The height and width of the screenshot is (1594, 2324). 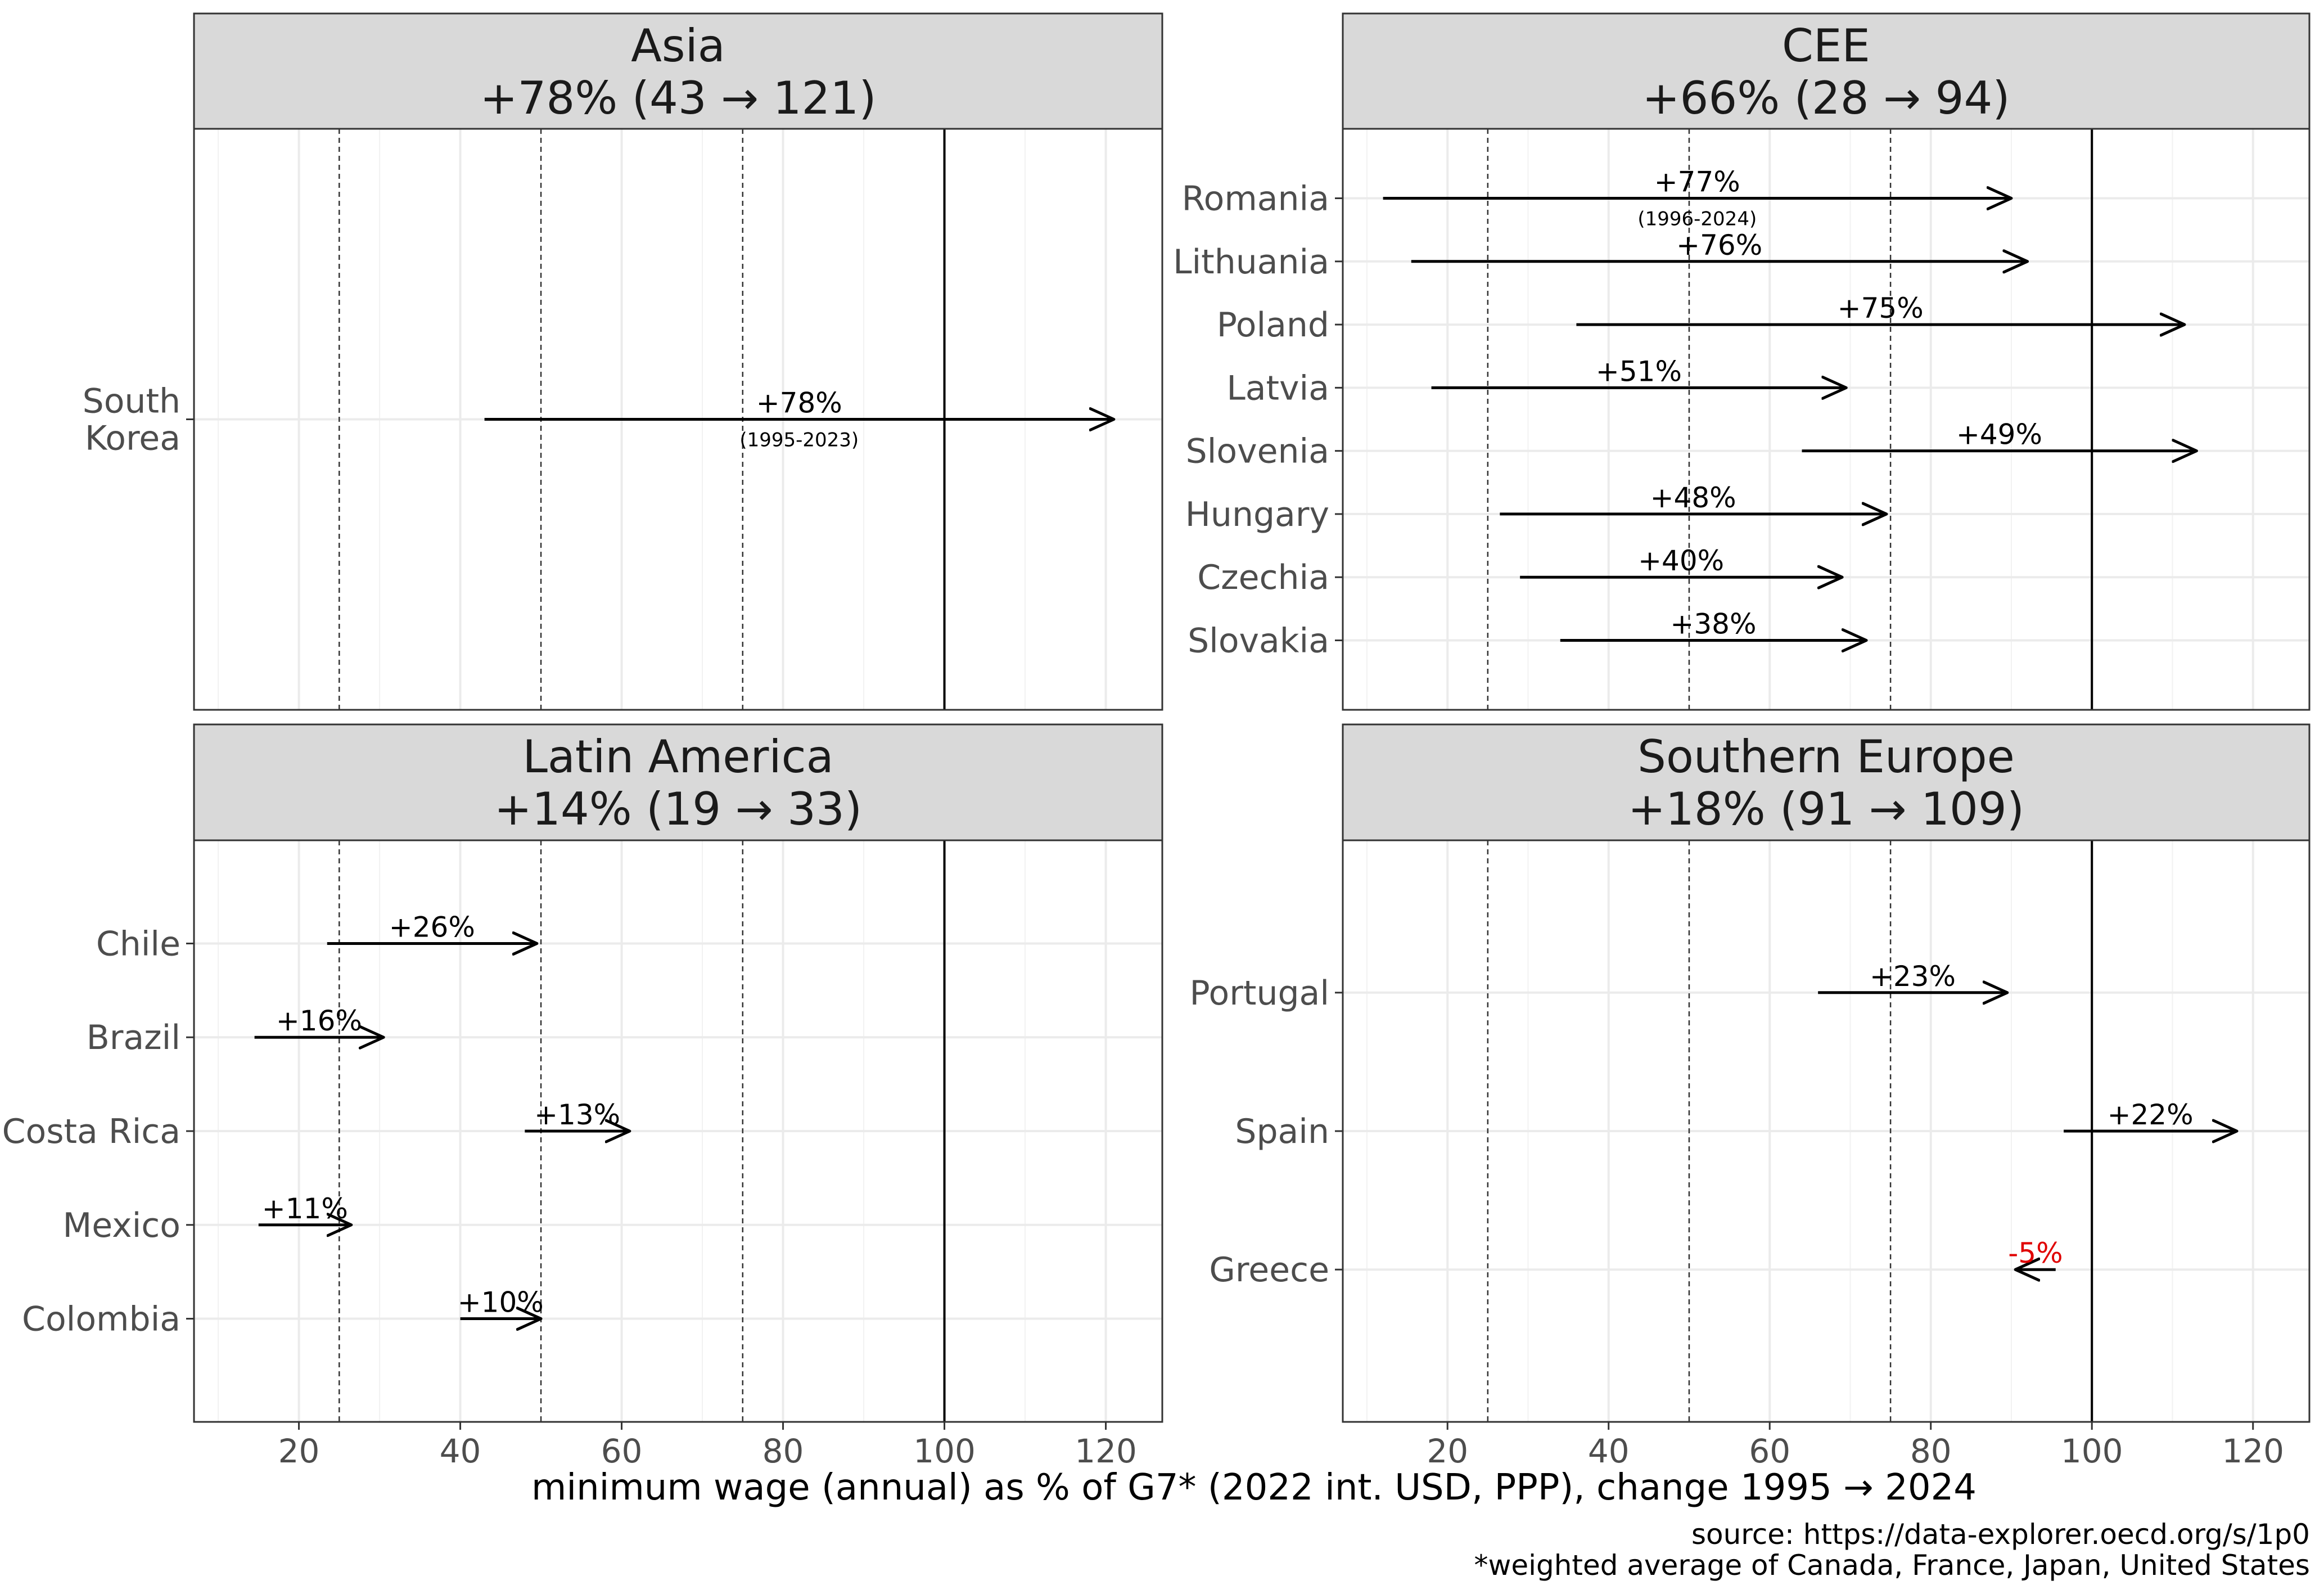 I want to click on period-note: (1996-2024), so click(x=1697, y=219).